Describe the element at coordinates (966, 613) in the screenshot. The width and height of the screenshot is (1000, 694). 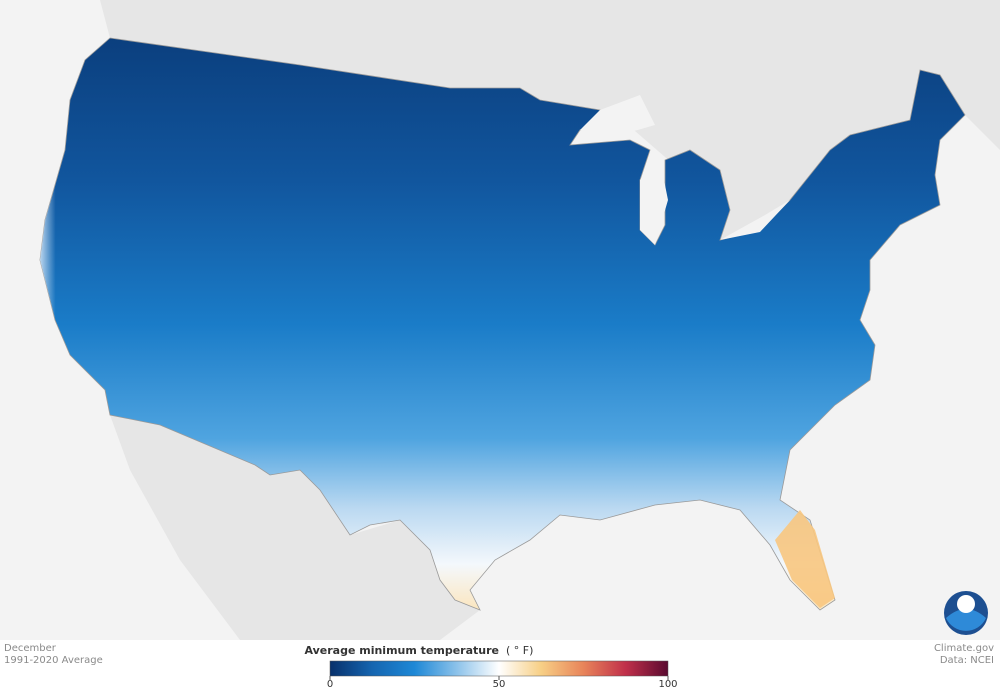
I see `noaa-logo` at that location.